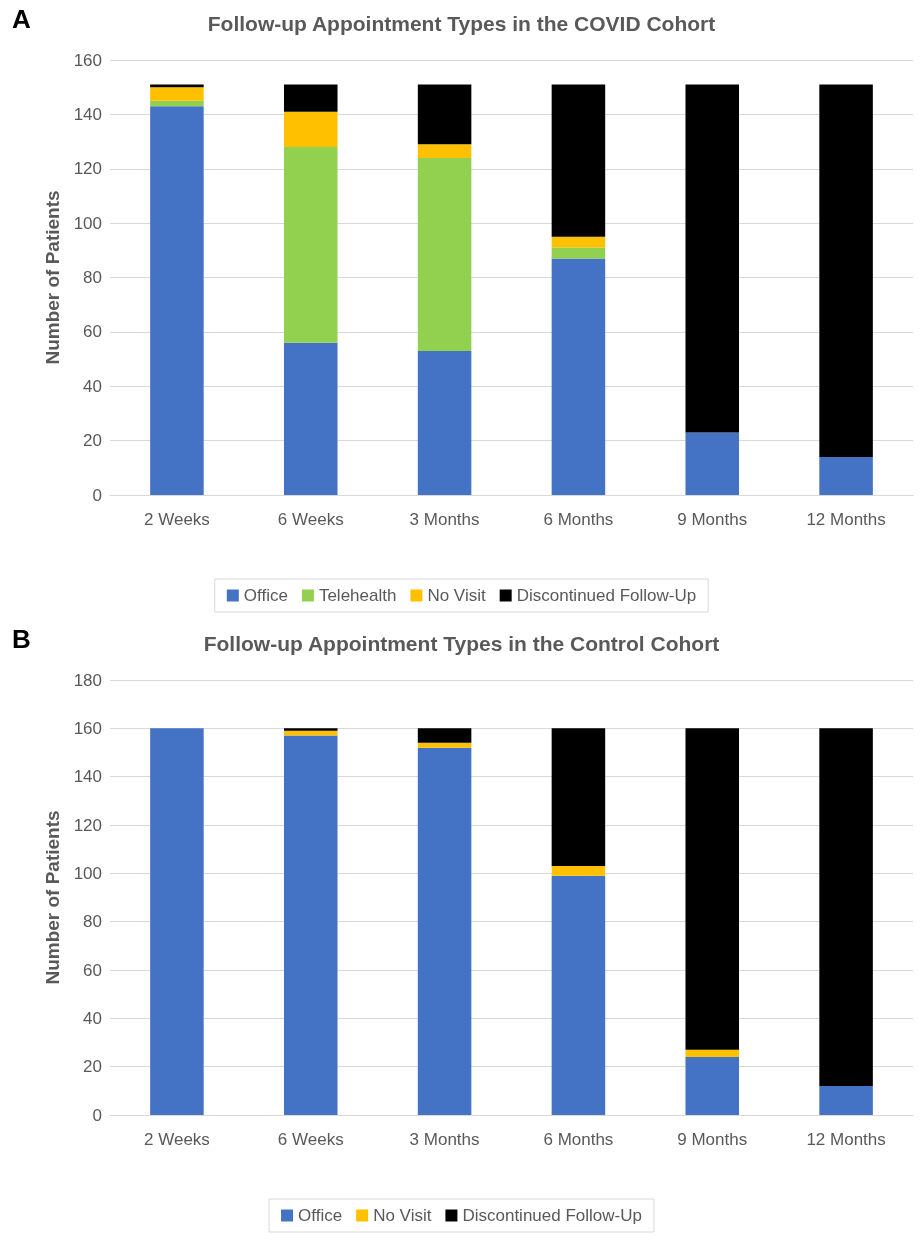 This screenshot has width=923, height=1250. I want to click on text: B, so click(21, 639).